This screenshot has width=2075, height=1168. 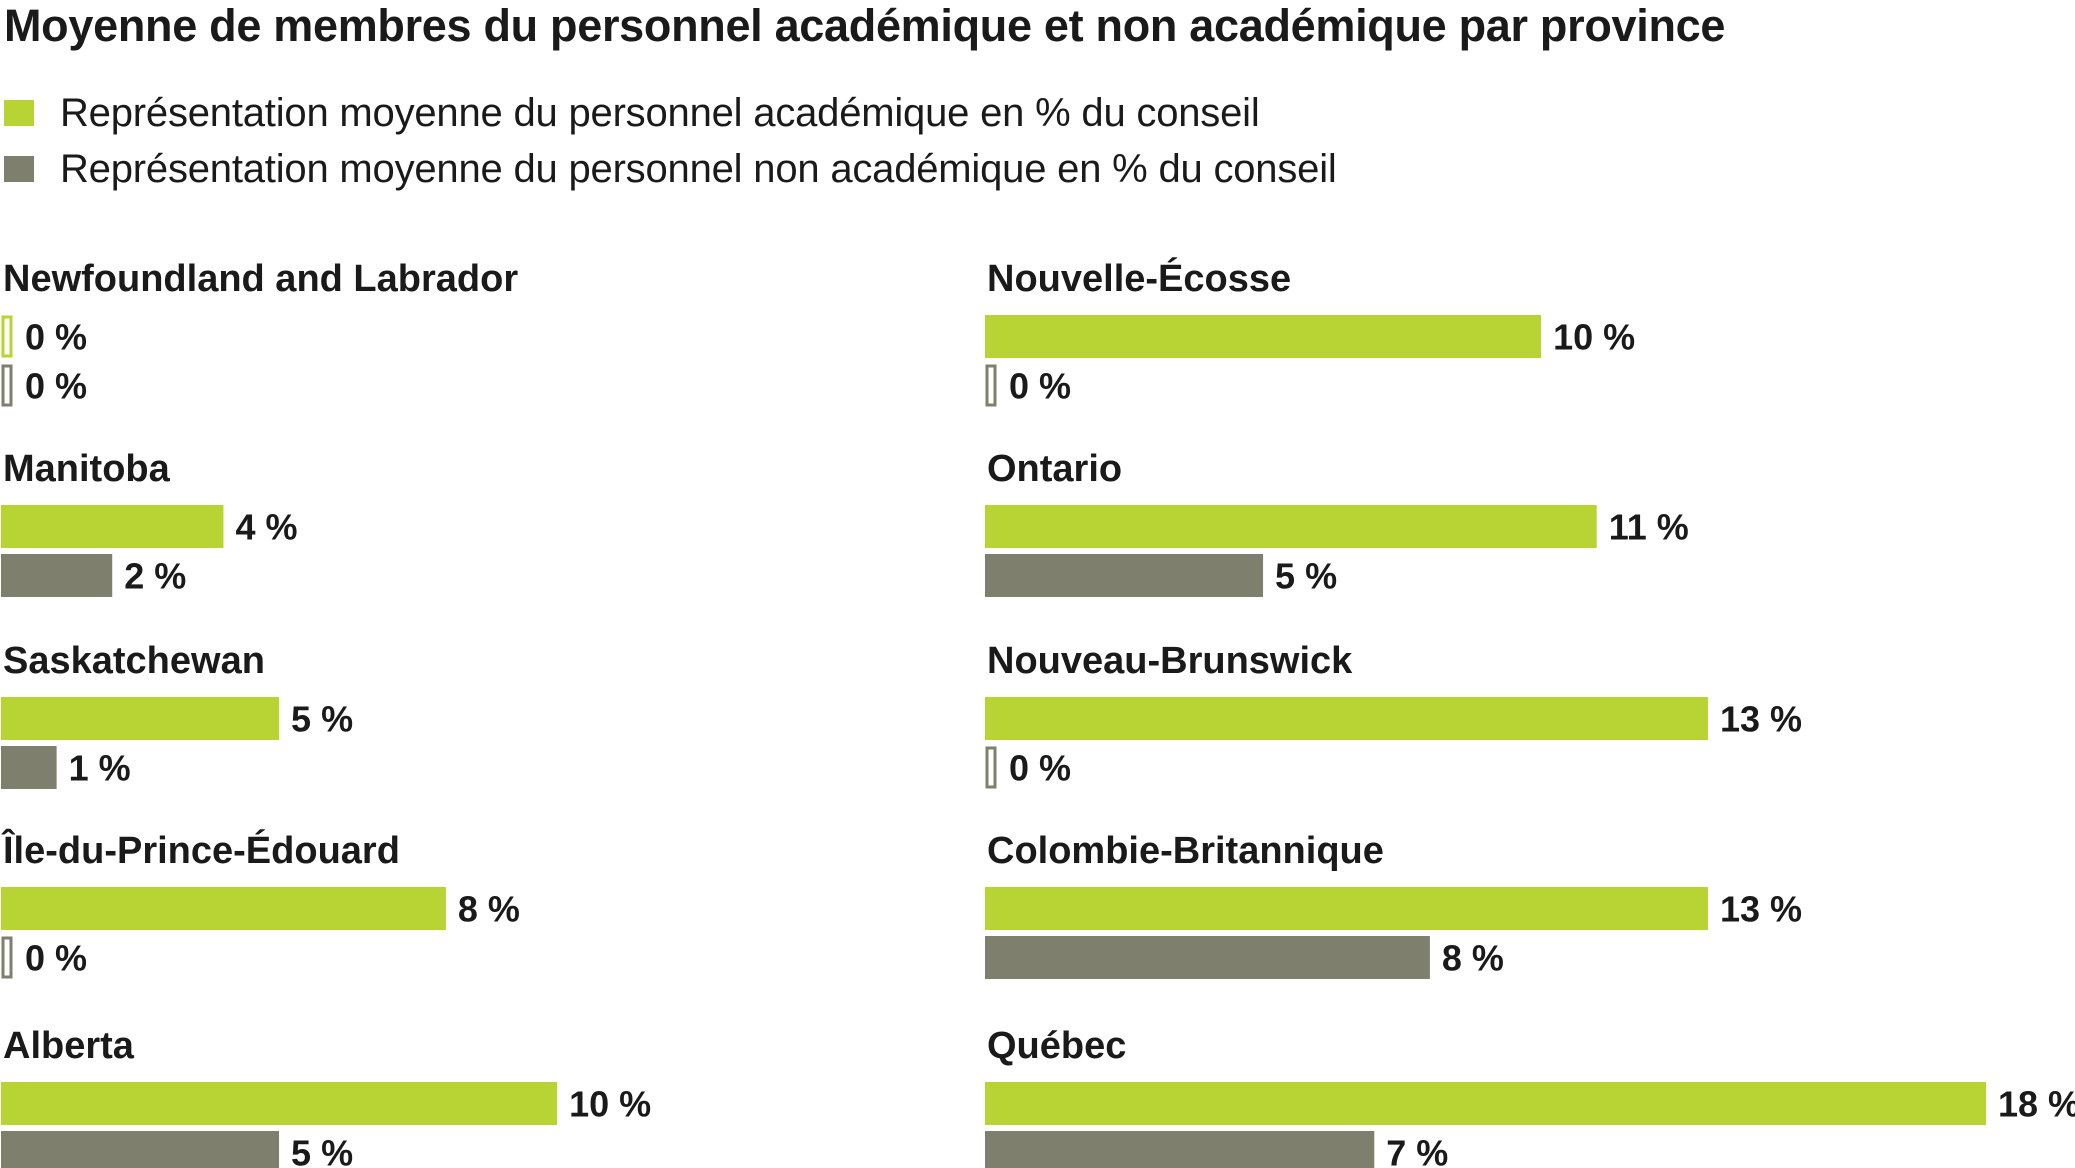 What do you see at coordinates (1170, 661) in the screenshot?
I see `panel-8-province-name: Nouveau-Brunswick` at bounding box center [1170, 661].